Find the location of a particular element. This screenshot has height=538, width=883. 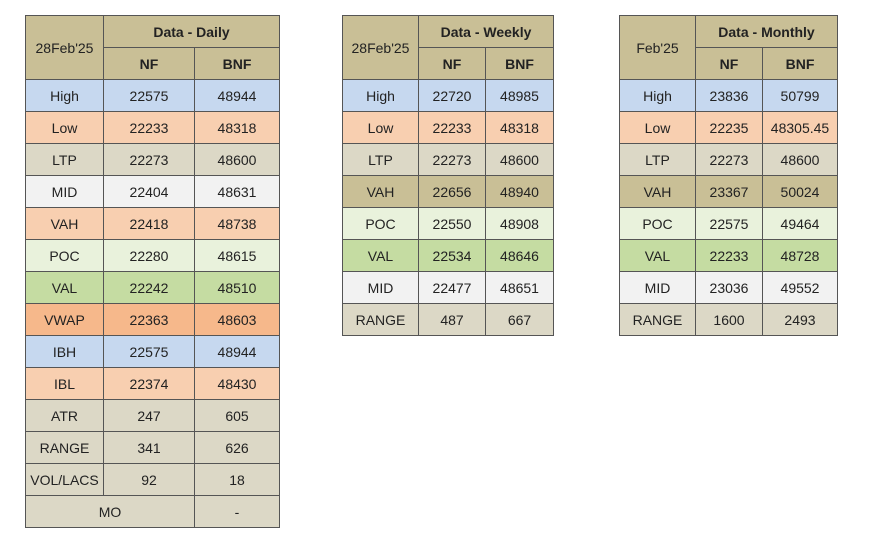

table-row: RANGE 341 626 is located at coordinates (152, 447).